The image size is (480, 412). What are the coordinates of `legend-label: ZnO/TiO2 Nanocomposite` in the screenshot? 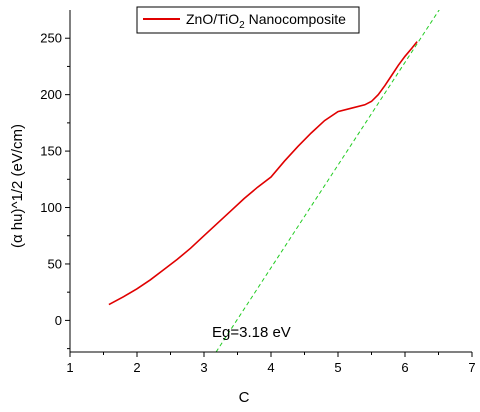 It's located at (266, 21).